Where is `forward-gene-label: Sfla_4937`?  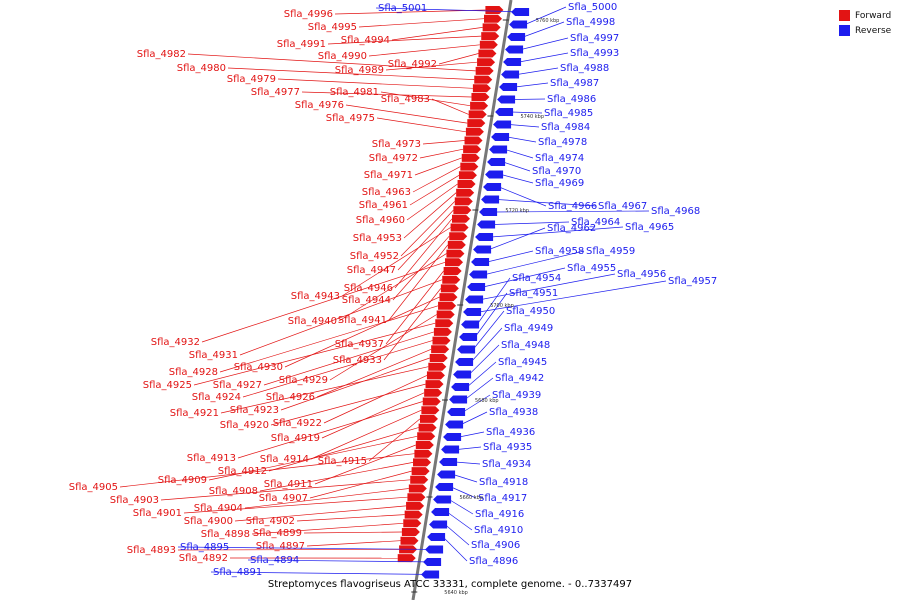
forward-gene-label: Sfla_4937 is located at coordinates (359, 344).